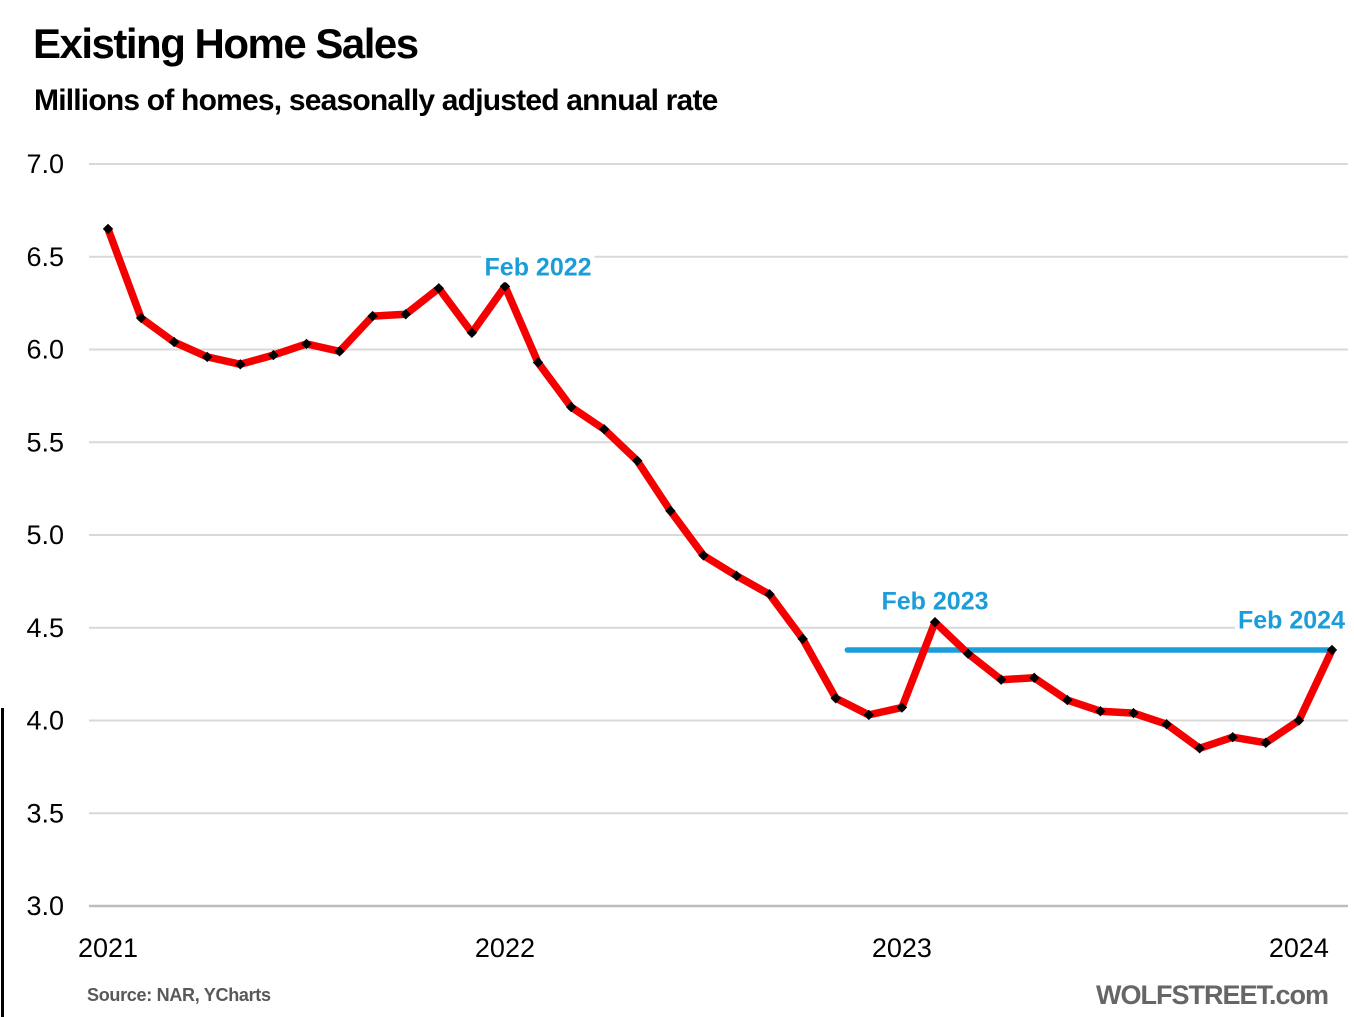  I want to click on y-tick-label: 3.5, so click(45, 813).